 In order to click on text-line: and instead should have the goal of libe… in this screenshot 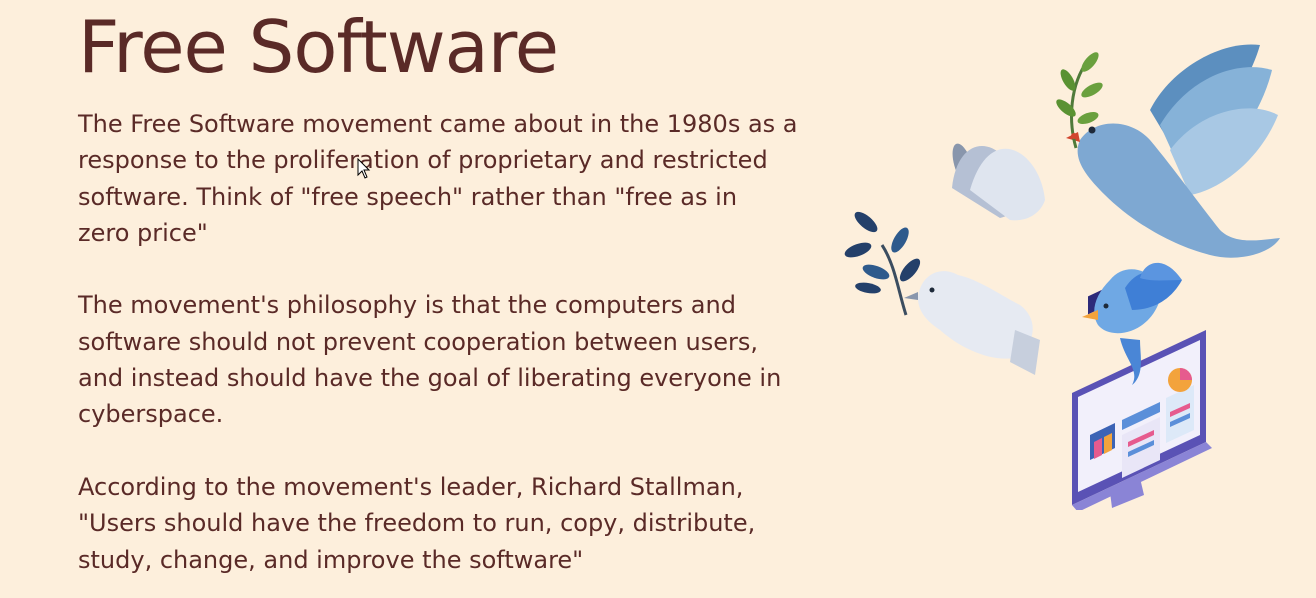, I will do `click(430, 378)`.